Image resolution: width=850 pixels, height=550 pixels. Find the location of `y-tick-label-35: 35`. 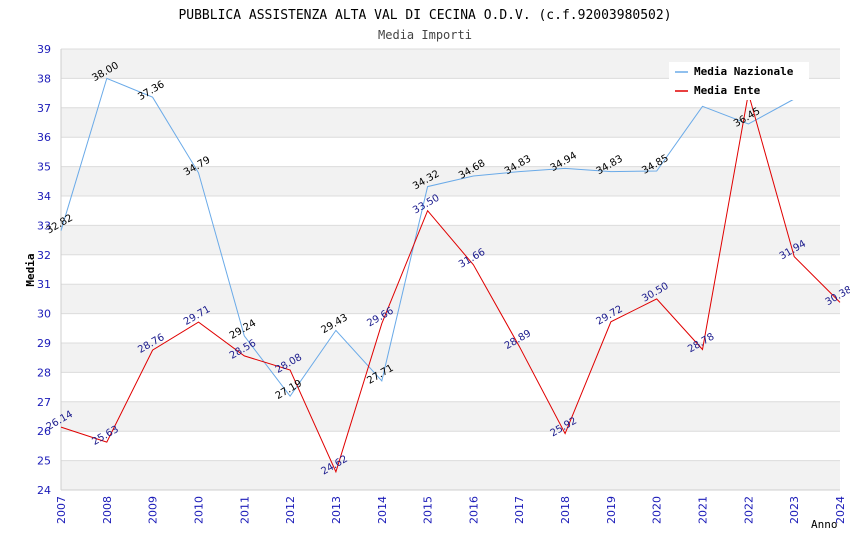

y-tick-label-35: 35 is located at coordinates (44, 167).